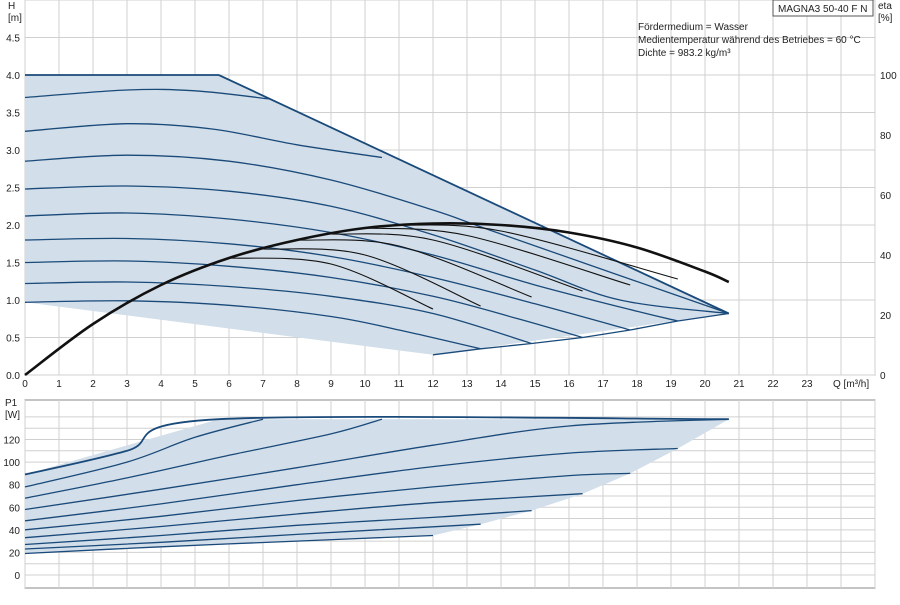  What do you see at coordinates (569, 384) in the screenshot?
I see `x-tick-label: 16` at bounding box center [569, 384].